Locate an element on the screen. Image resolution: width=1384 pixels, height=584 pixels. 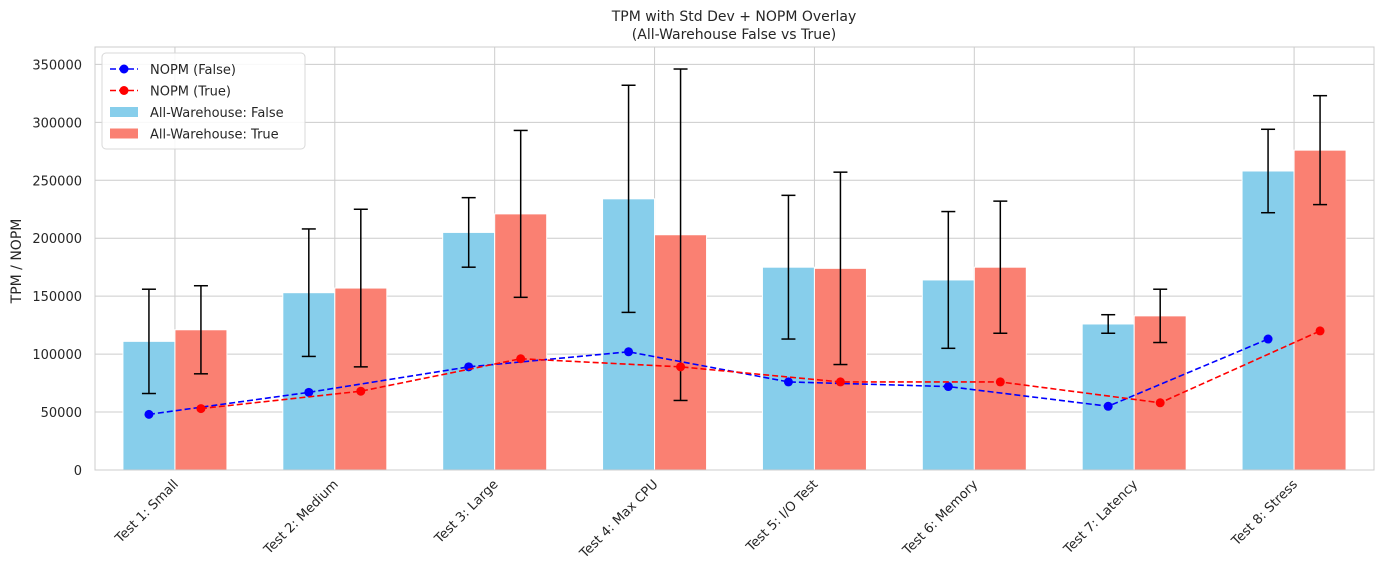
x-tick-label: Test 5: I/O Test is located at coordinates (782, 516).